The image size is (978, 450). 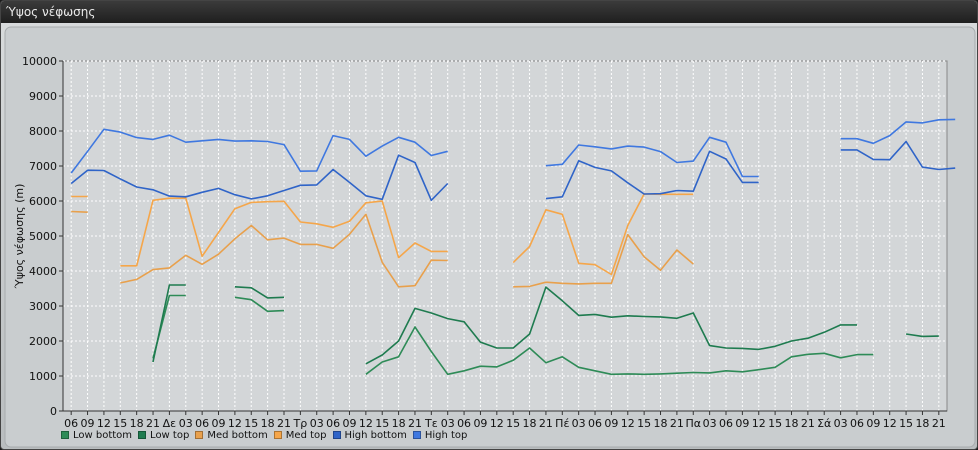 What do you see at coordinates (513, 148) in the screenshot?
I see `series-line-high-top` at bounding box center [513, 148].